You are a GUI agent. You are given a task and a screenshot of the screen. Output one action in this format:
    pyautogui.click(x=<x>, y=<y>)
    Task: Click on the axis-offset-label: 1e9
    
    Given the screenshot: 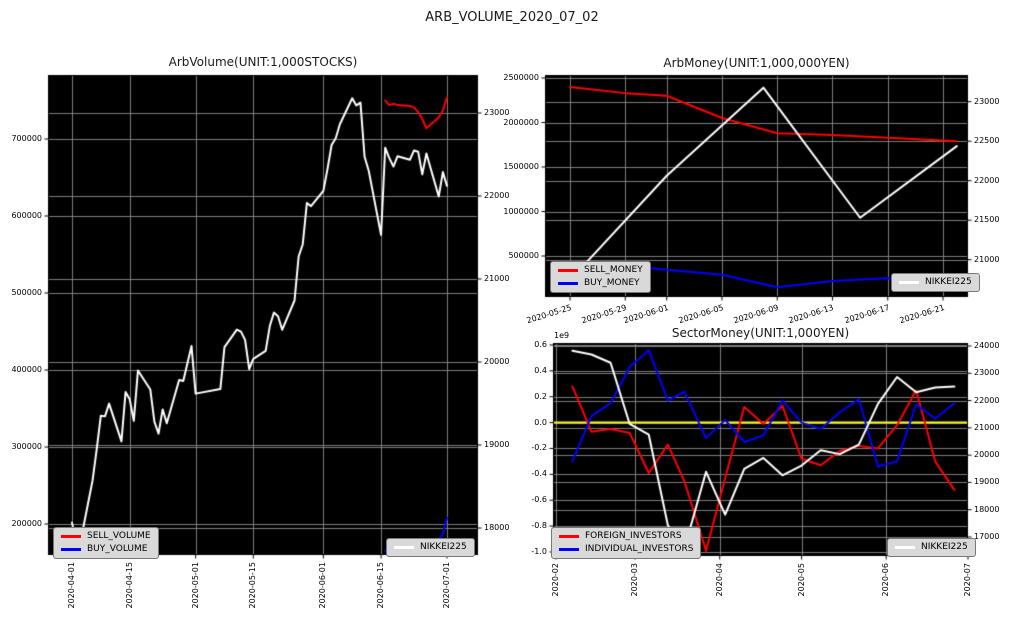 What is the action you would take?
    pyautogui.click(x=562, y=335)
    